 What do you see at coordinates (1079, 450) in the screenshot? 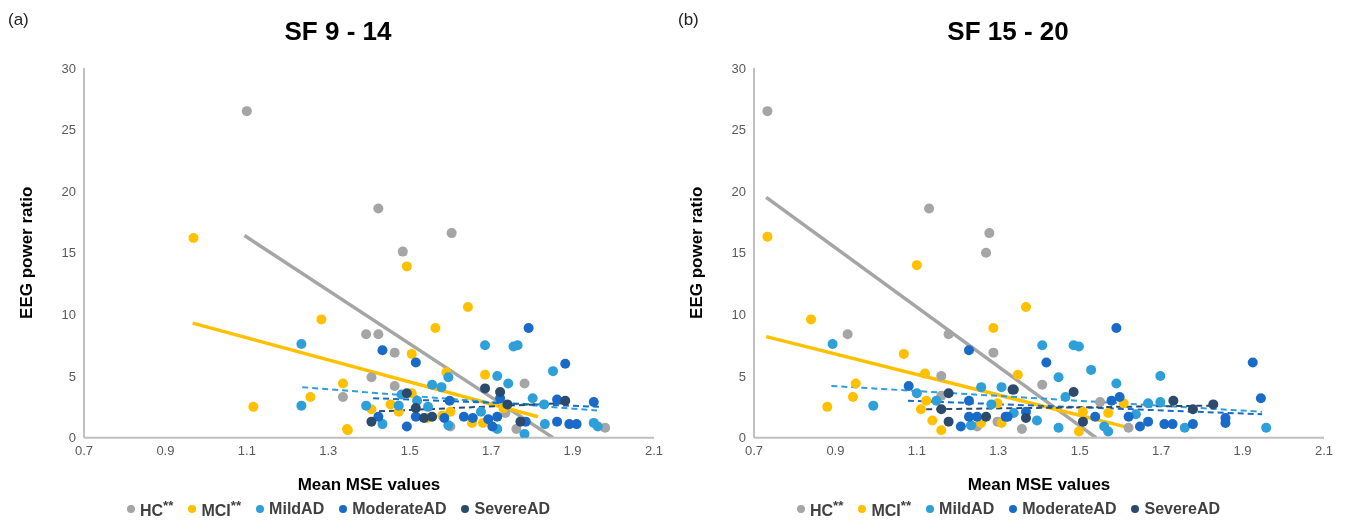
I see `x-tick-label: 1.5` at bounding box center [1079, 450].